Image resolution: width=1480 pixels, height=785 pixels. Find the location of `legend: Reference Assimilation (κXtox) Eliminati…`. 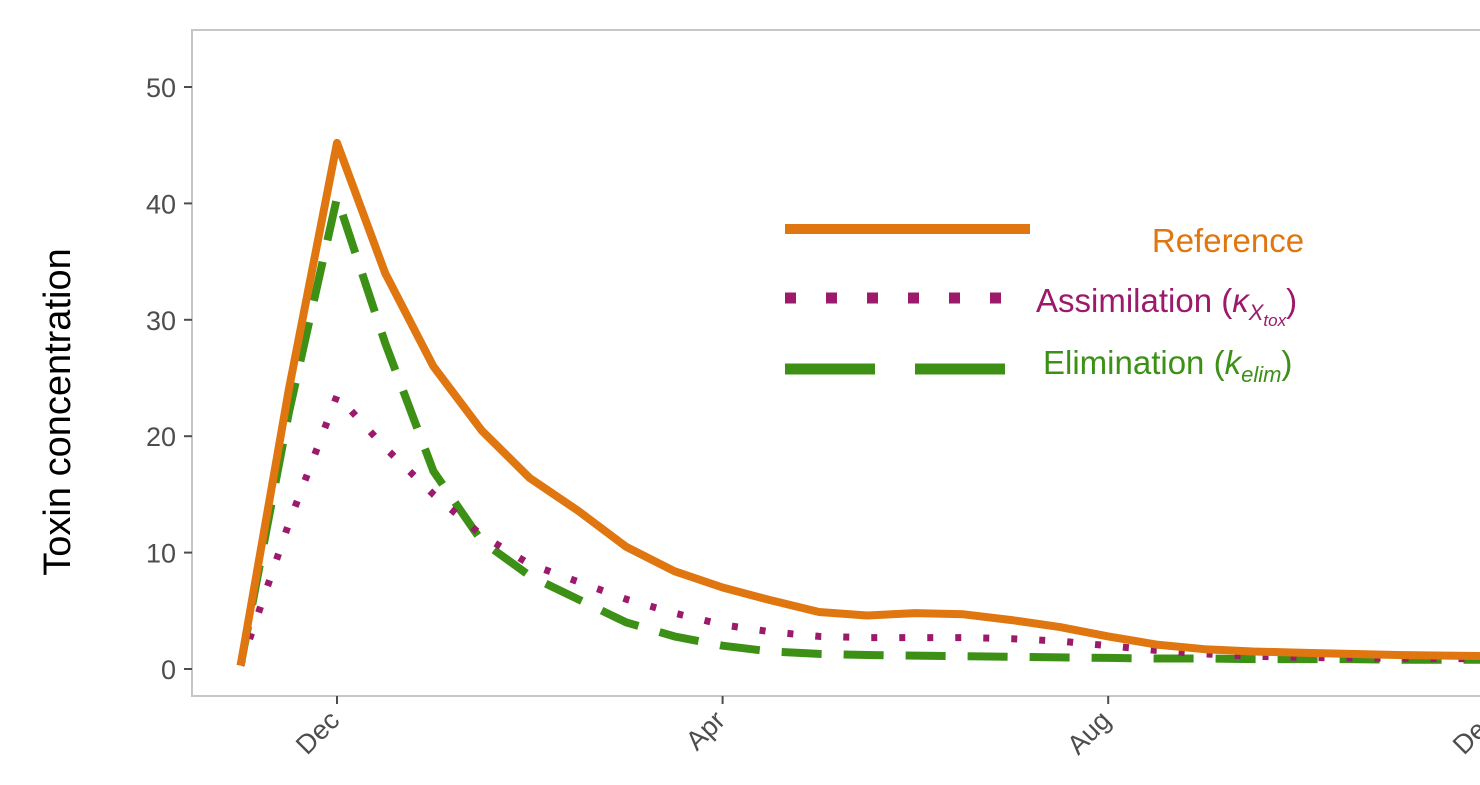

legend: Reference Assimilation (κXtox) Eliminati… is located at coordinates (1044, 304).